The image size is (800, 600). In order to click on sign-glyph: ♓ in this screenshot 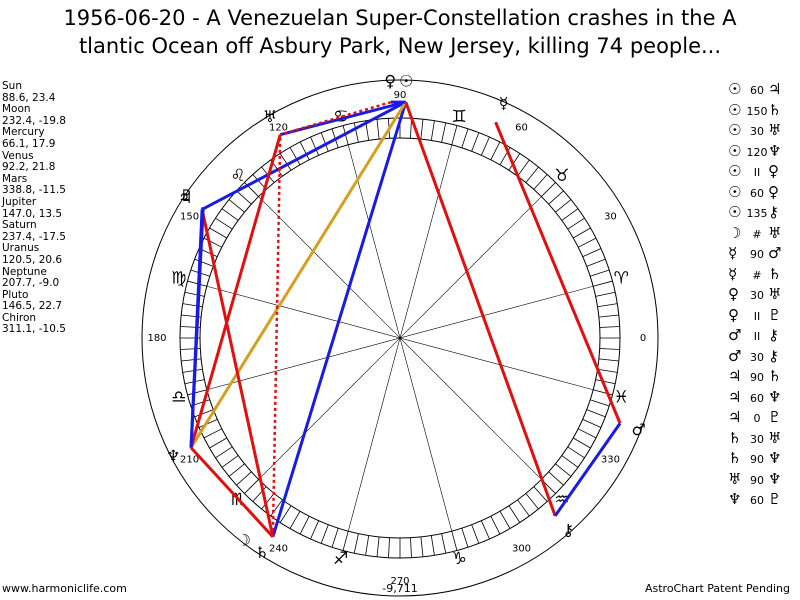, I will do `click(621, 397)`.